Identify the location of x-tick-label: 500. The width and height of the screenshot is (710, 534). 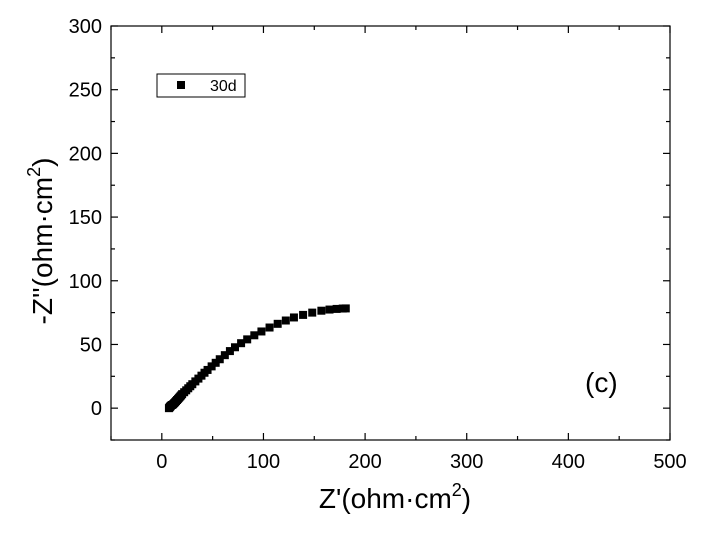
(669, 462).